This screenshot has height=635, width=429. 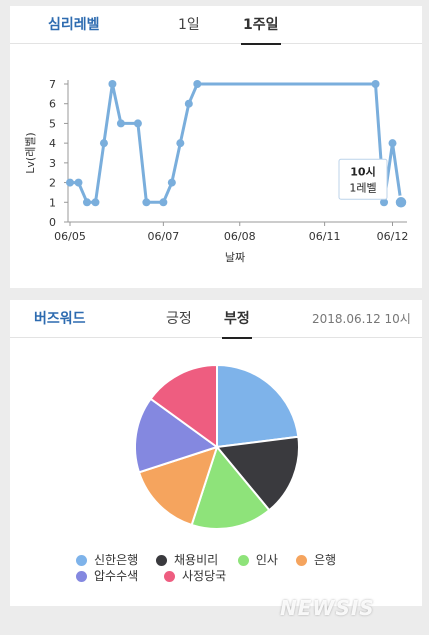 What do you see at coordinates (237, 319) in the screenshot?
I see `tab-negative: 부정` at bounding box center [237, 319].